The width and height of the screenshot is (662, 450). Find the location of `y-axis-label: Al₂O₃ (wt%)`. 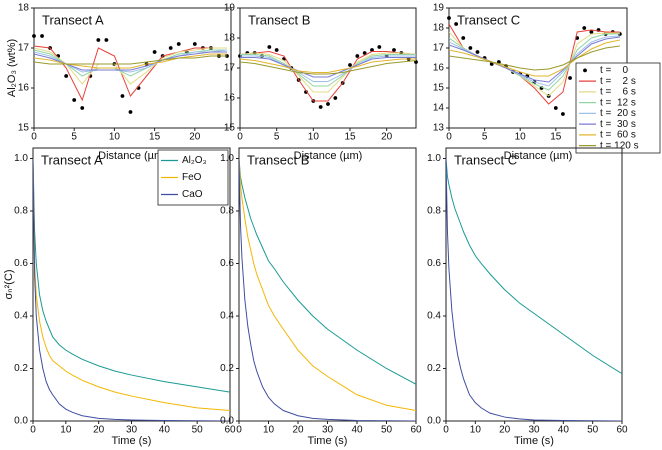

y-axis-label: Al₂O₃ (wt%) is located at coordinates (12, 68).